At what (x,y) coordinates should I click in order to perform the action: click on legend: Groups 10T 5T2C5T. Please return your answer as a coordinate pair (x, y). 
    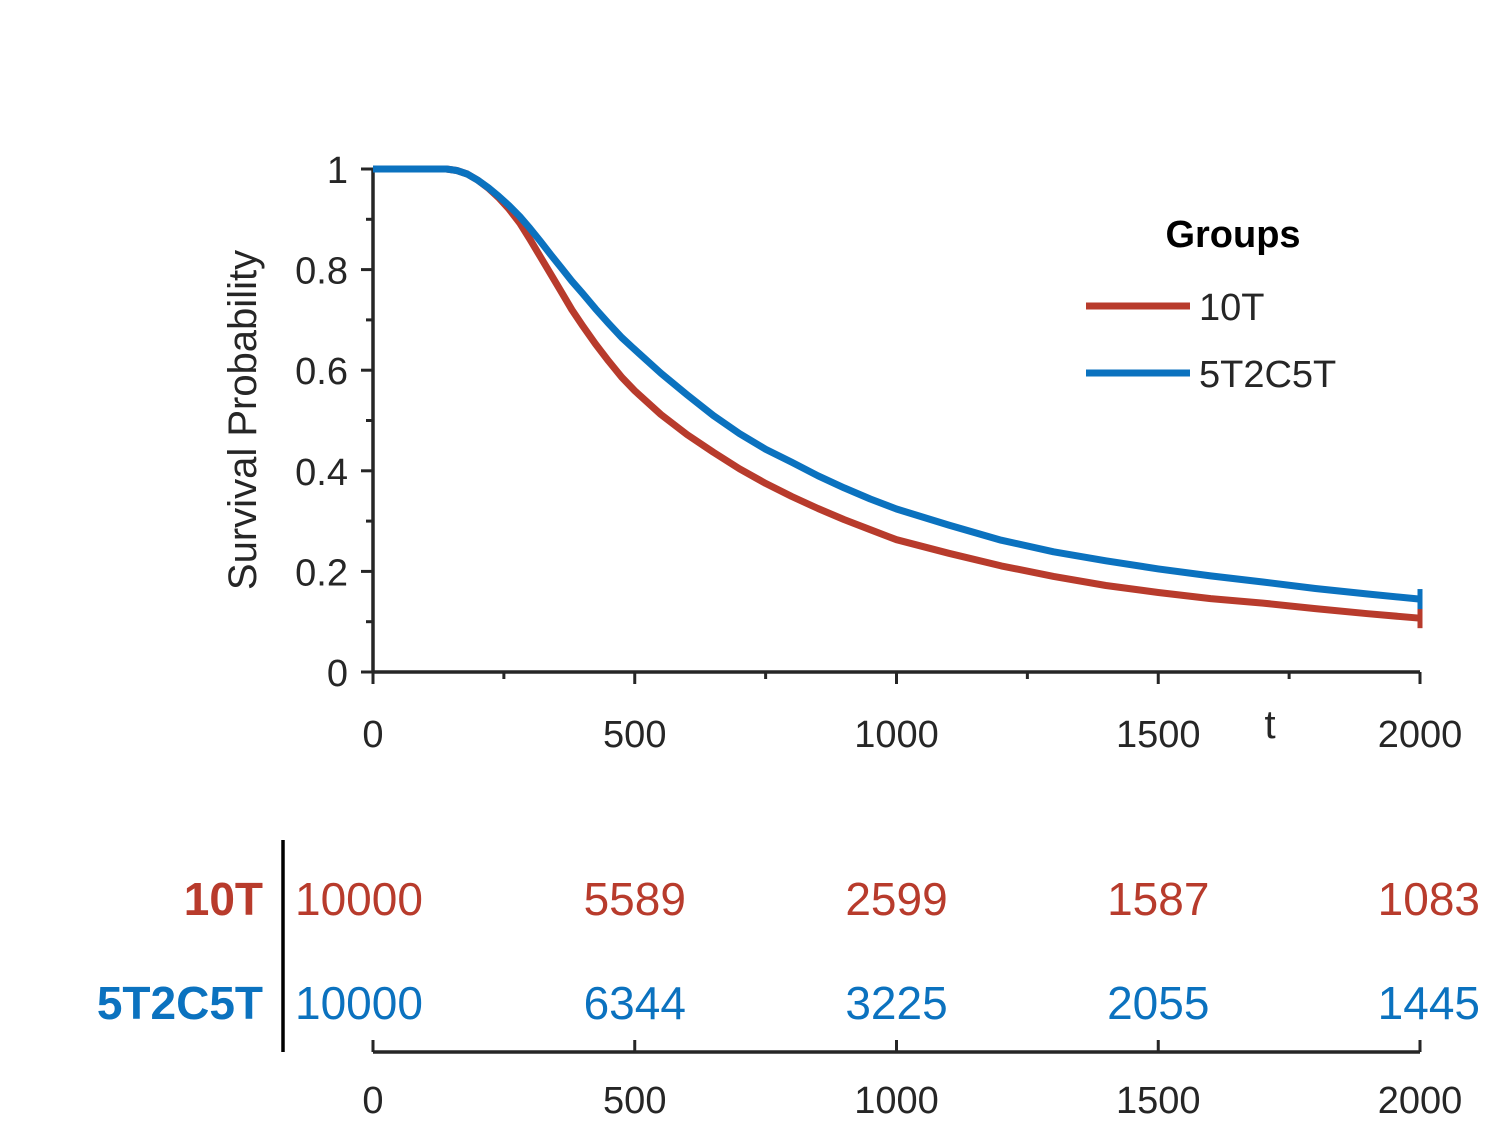
    Looking at the image, I should click on (1211, 305).